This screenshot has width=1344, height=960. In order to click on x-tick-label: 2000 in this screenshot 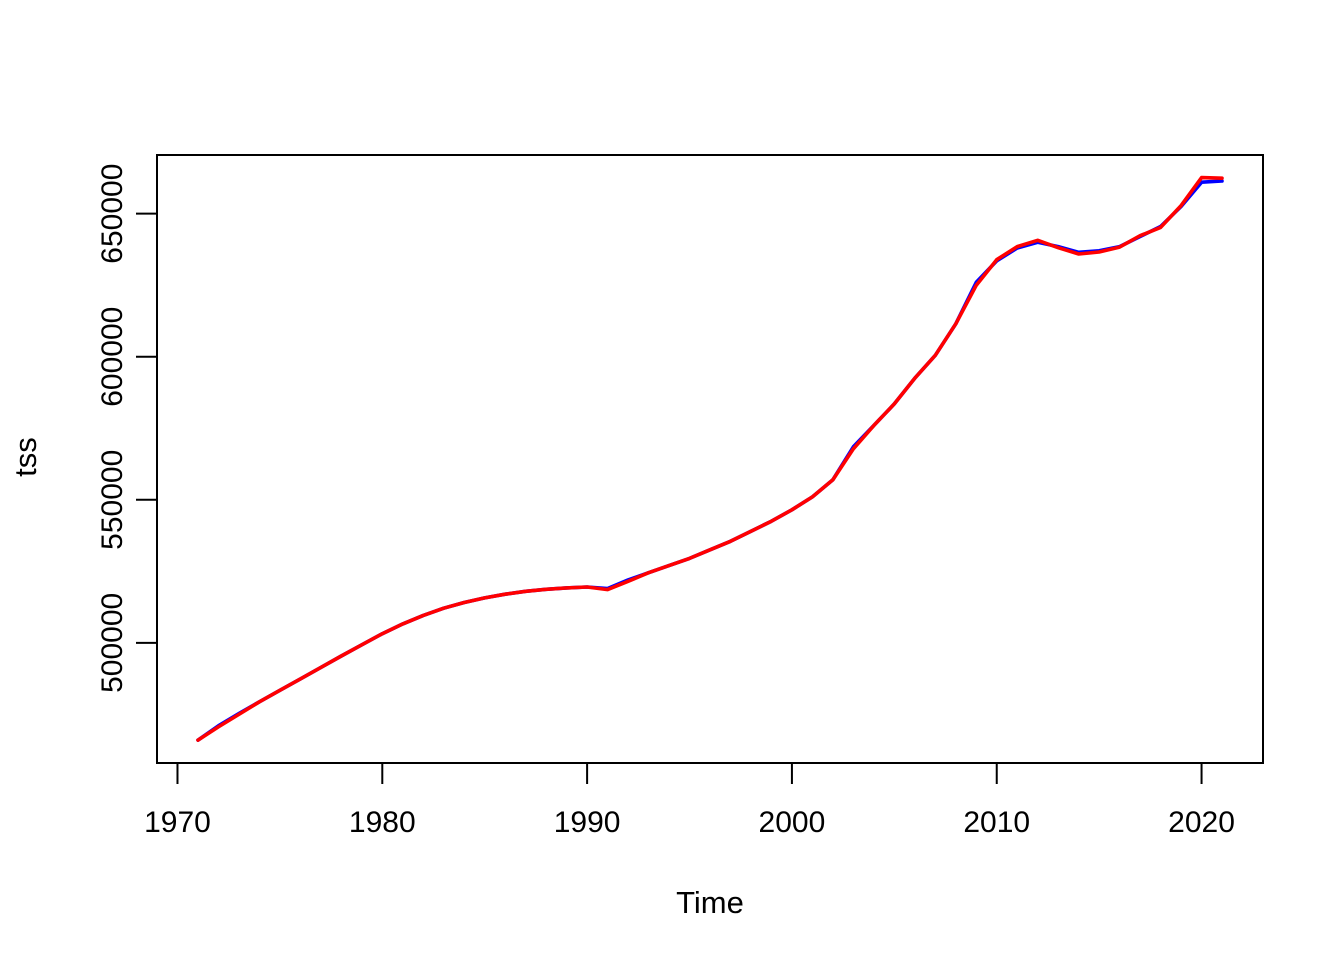, I will do `click(792, 822)`.